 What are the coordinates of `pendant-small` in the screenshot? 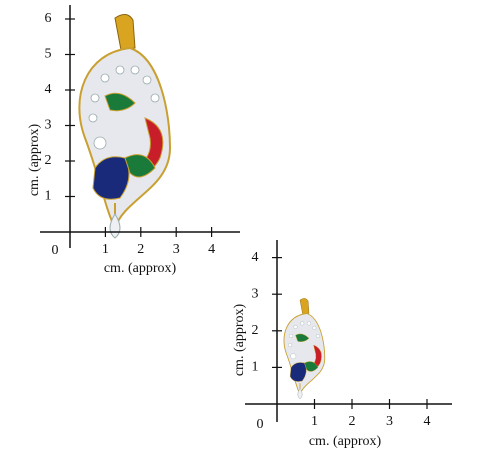 It's located at (304, 348).